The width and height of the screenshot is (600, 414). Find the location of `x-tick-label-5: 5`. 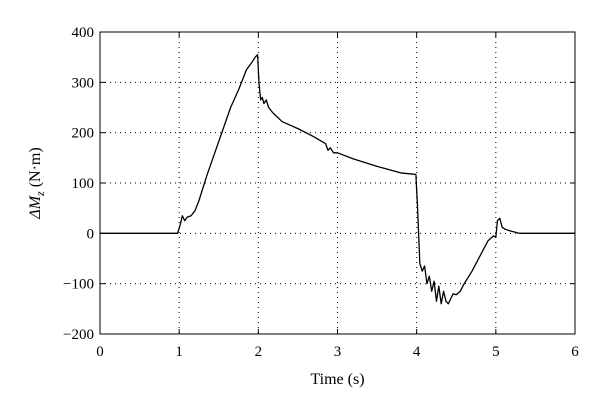

x-tick-label-5: 5 is located at coordinates (496, 352).